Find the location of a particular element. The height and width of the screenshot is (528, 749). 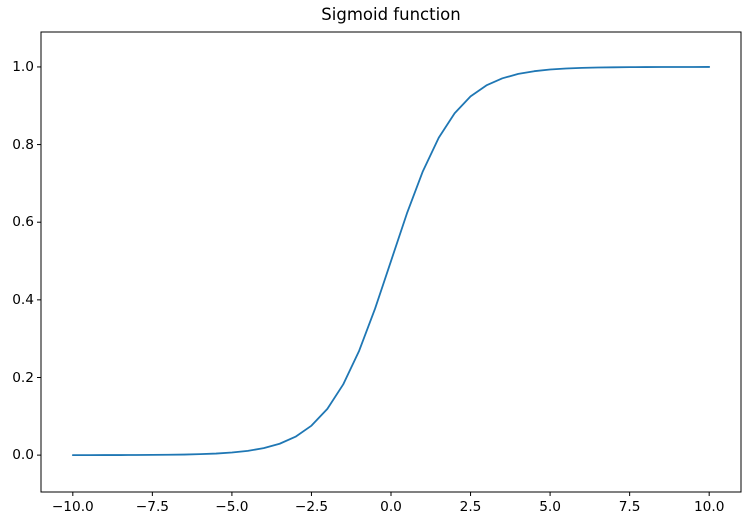

x-tick-label: −2.5 is located at coordinates (311, 507).